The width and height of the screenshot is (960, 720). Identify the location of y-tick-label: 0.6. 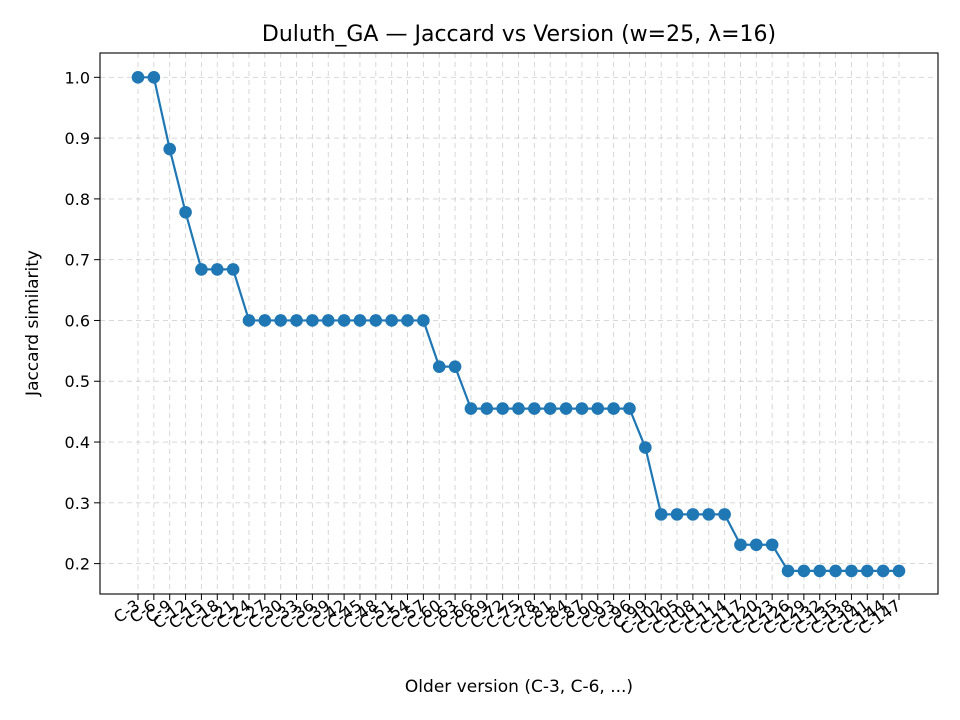
(77, 320).